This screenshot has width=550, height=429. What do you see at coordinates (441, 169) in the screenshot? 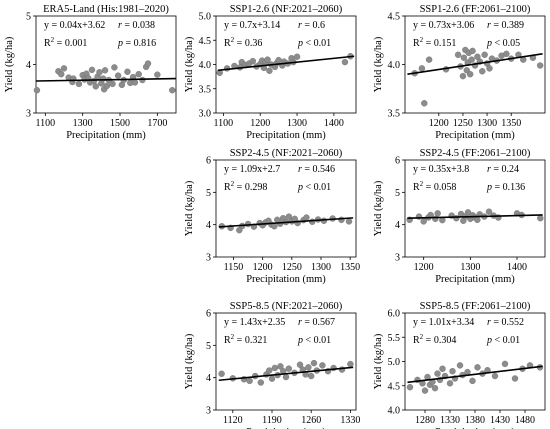
I see `regression-equation: y = 0.35x+3.8` at bounding box center [441, 169].